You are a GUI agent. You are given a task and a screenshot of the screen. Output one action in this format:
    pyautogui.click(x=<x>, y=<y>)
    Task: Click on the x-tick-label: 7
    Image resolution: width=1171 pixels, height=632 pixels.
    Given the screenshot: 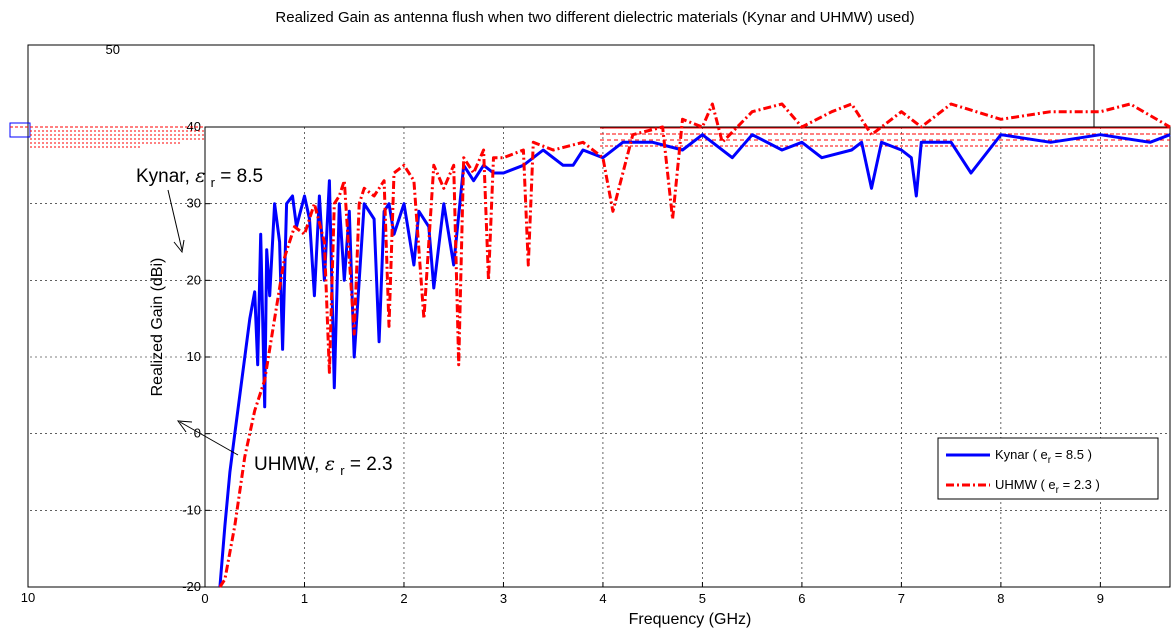 What is the action you would take?
    pyautogui.click(x=901, y=598)
    